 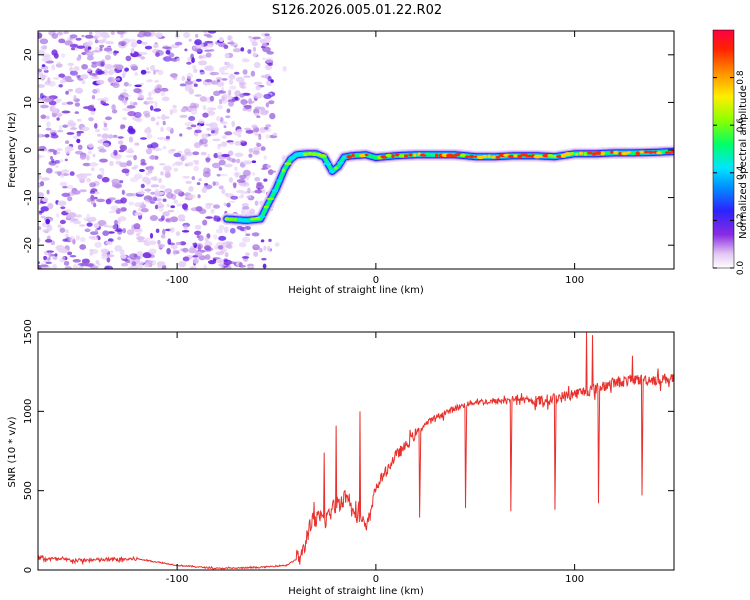 What do you see at coordinates (28, 490) in the screenshot?
I see `snr-y-tick-label: 500` at bounding box center [28, 490].